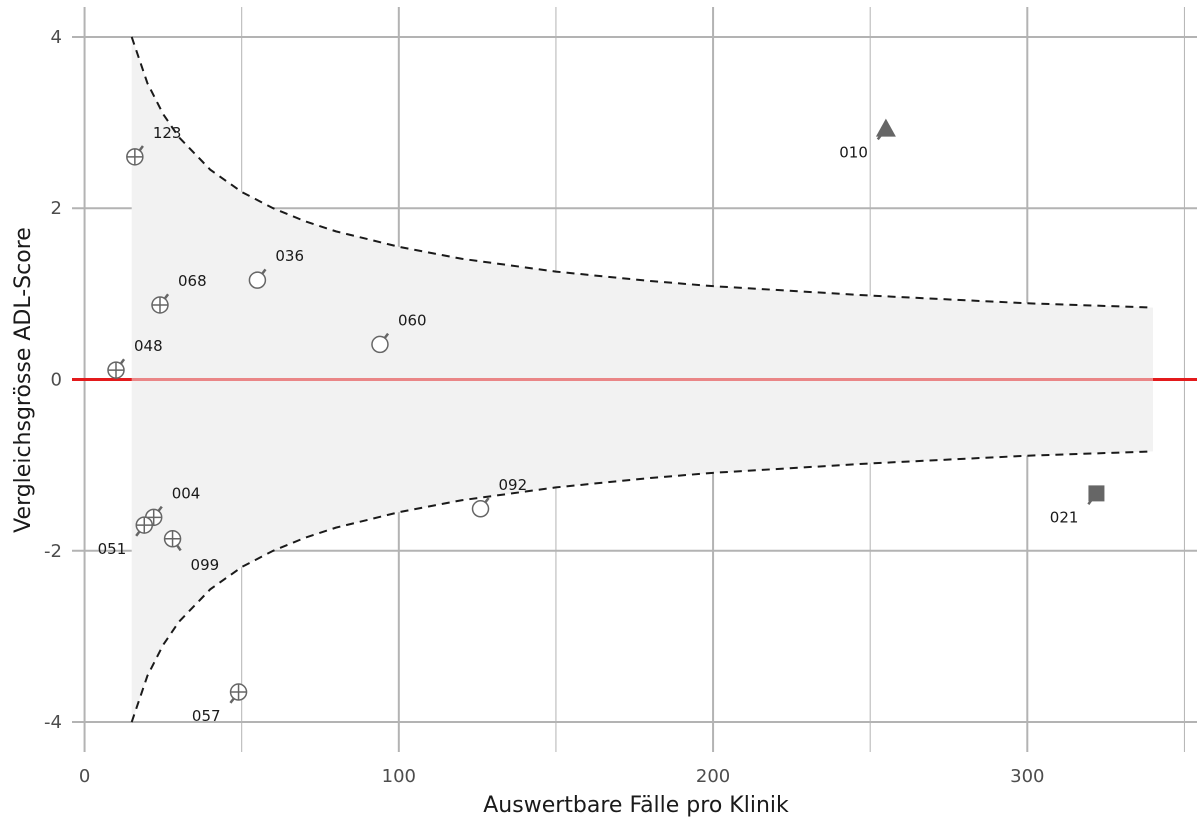 The width and height of the screenshot is (1197, 822). Describe the element at coordinates (853, 153) in the screenshot. I see `point-label: 010` at that location.